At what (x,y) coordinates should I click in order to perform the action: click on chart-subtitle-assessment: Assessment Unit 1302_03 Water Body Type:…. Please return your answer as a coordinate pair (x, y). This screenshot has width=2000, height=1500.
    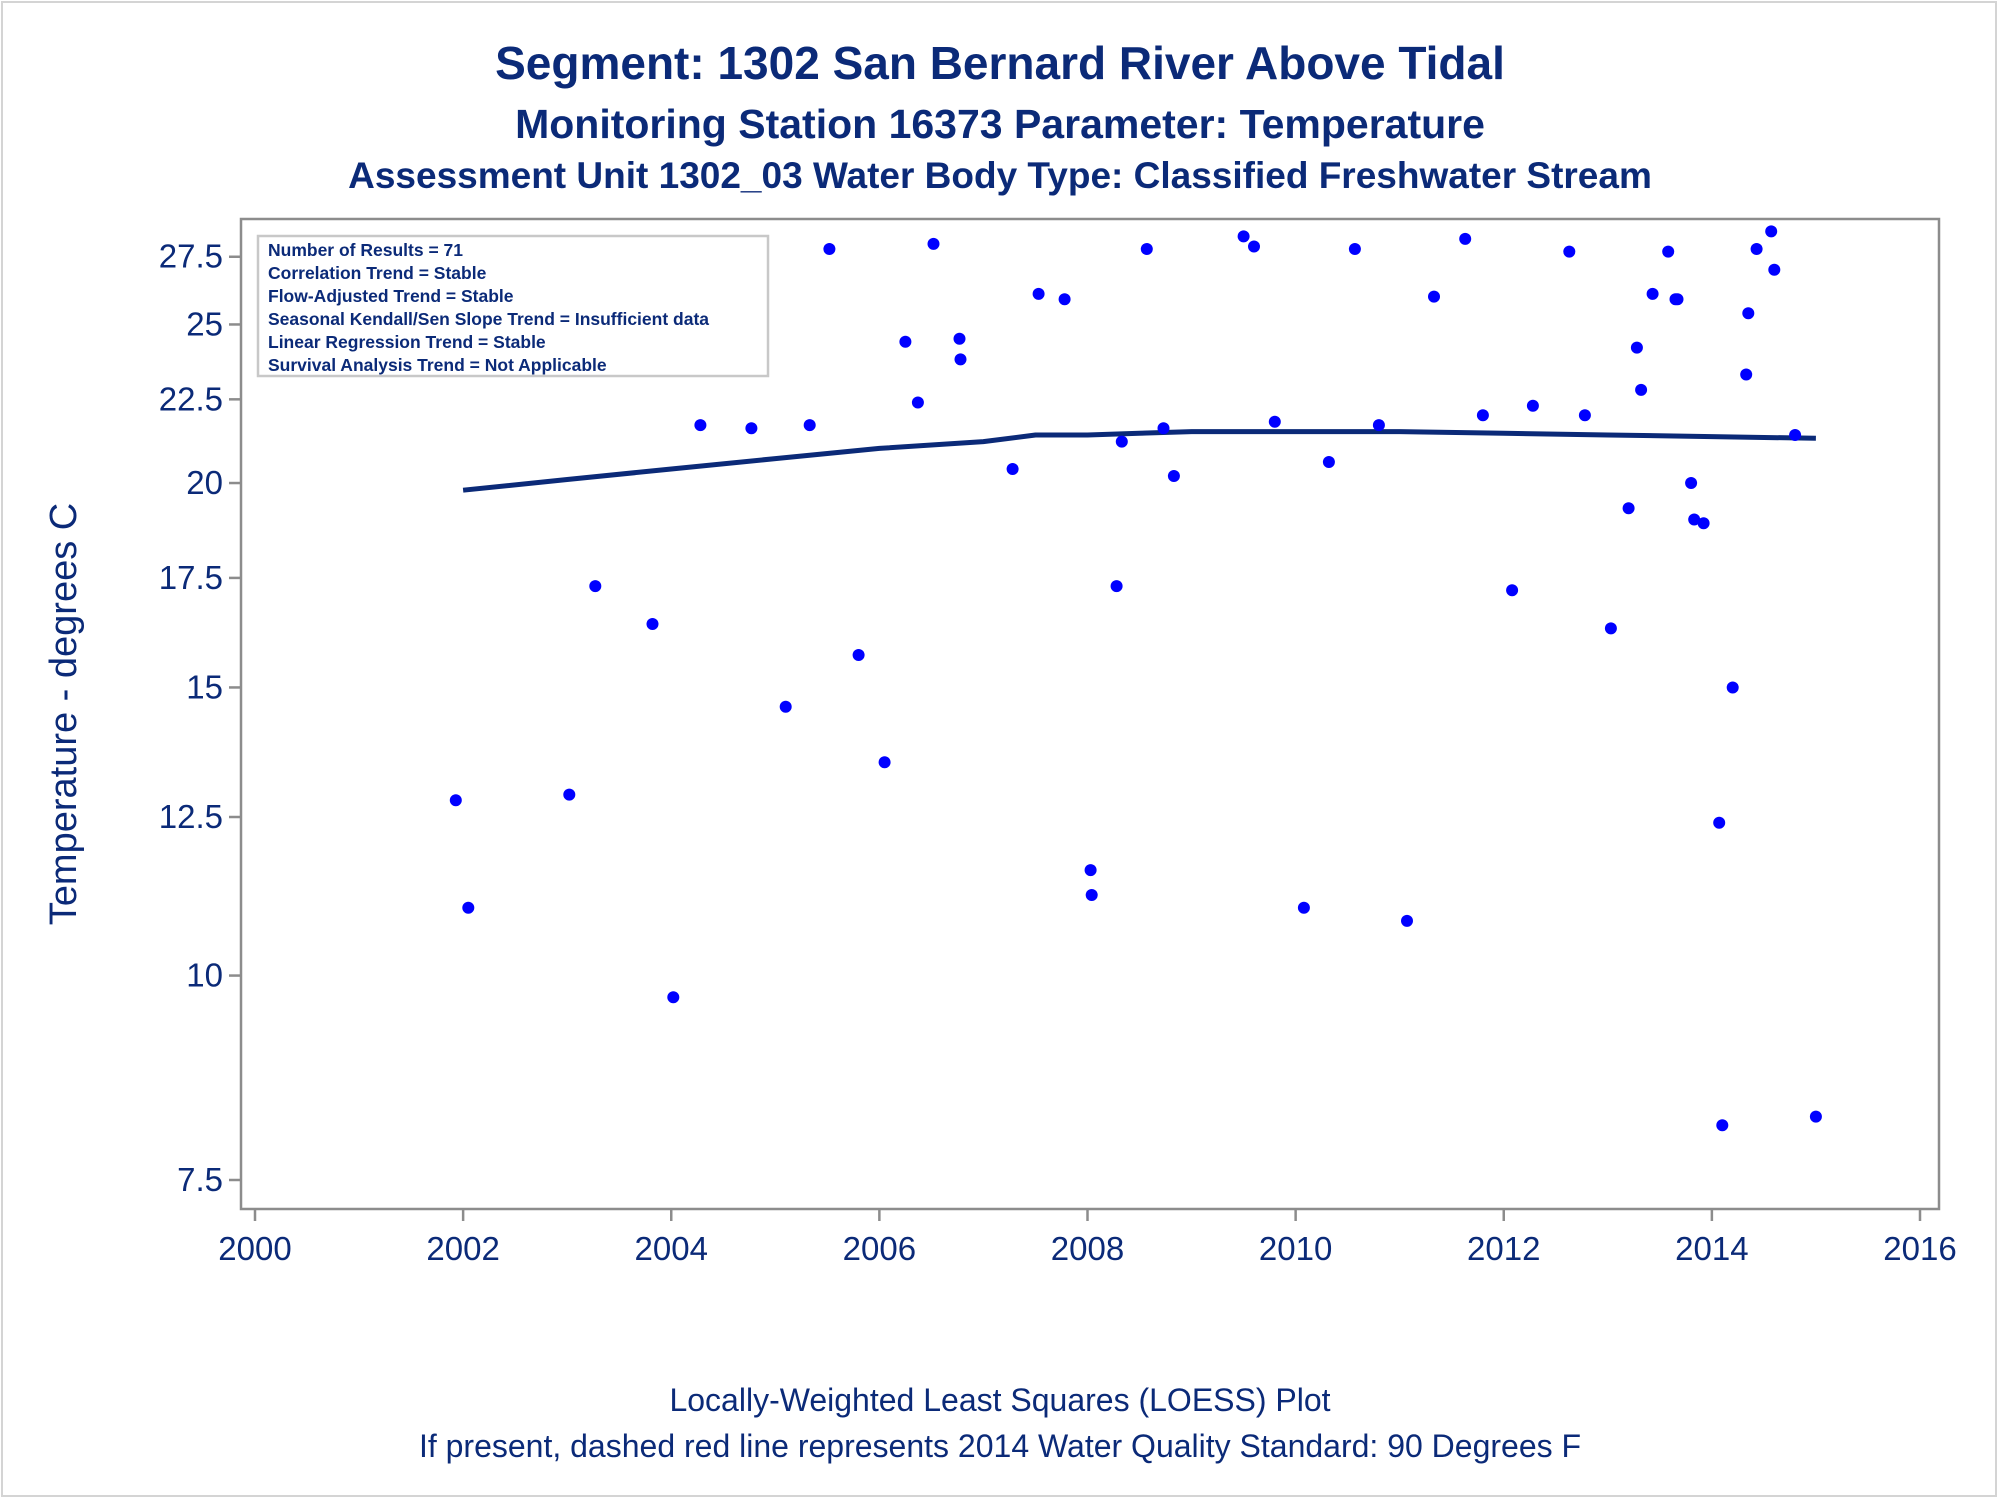
    Looking at the image, I should click on (1000, 175).